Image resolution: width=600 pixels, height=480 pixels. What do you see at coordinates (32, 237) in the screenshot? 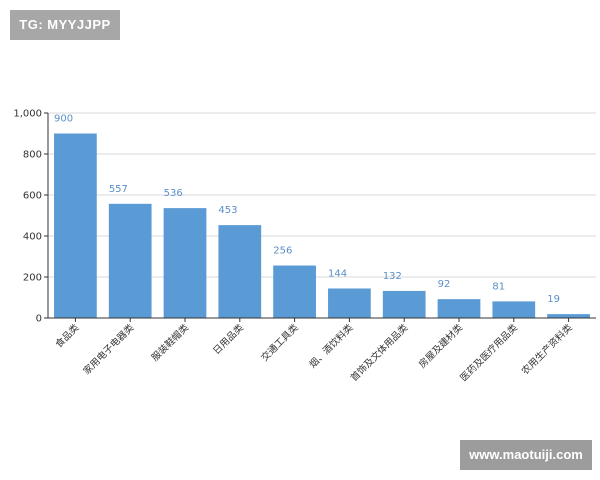
I see `y-tick-label: 400` at bounding box center [32, 237].